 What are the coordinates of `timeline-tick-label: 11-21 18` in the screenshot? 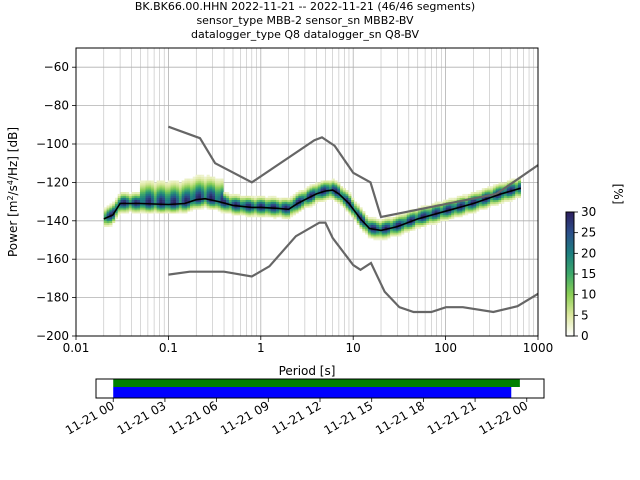 It's located at (400, 417).